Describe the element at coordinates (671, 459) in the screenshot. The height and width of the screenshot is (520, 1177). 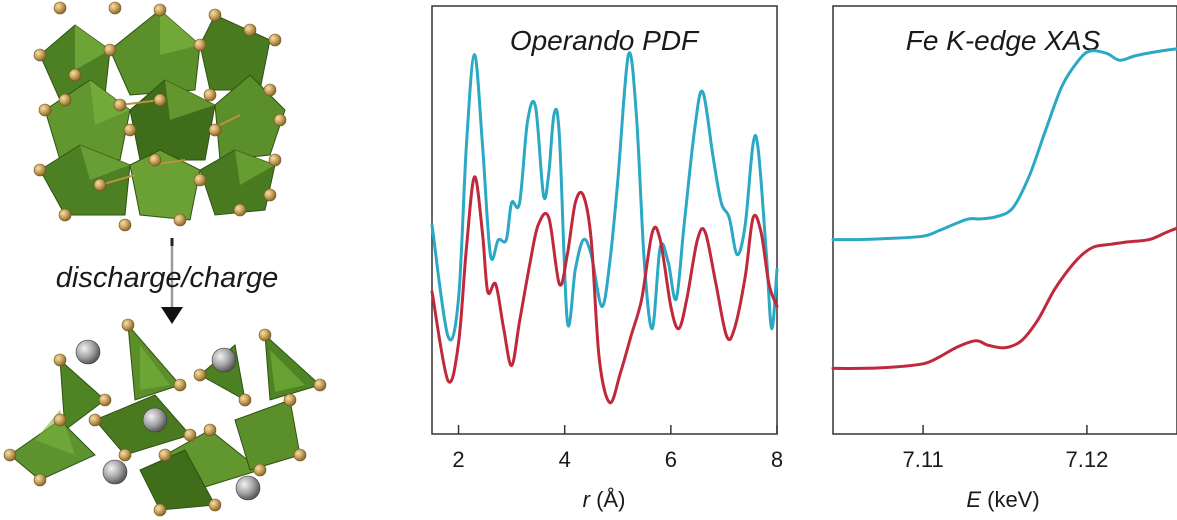
I see `pdf-x-tick-label-3: 6` at that location.